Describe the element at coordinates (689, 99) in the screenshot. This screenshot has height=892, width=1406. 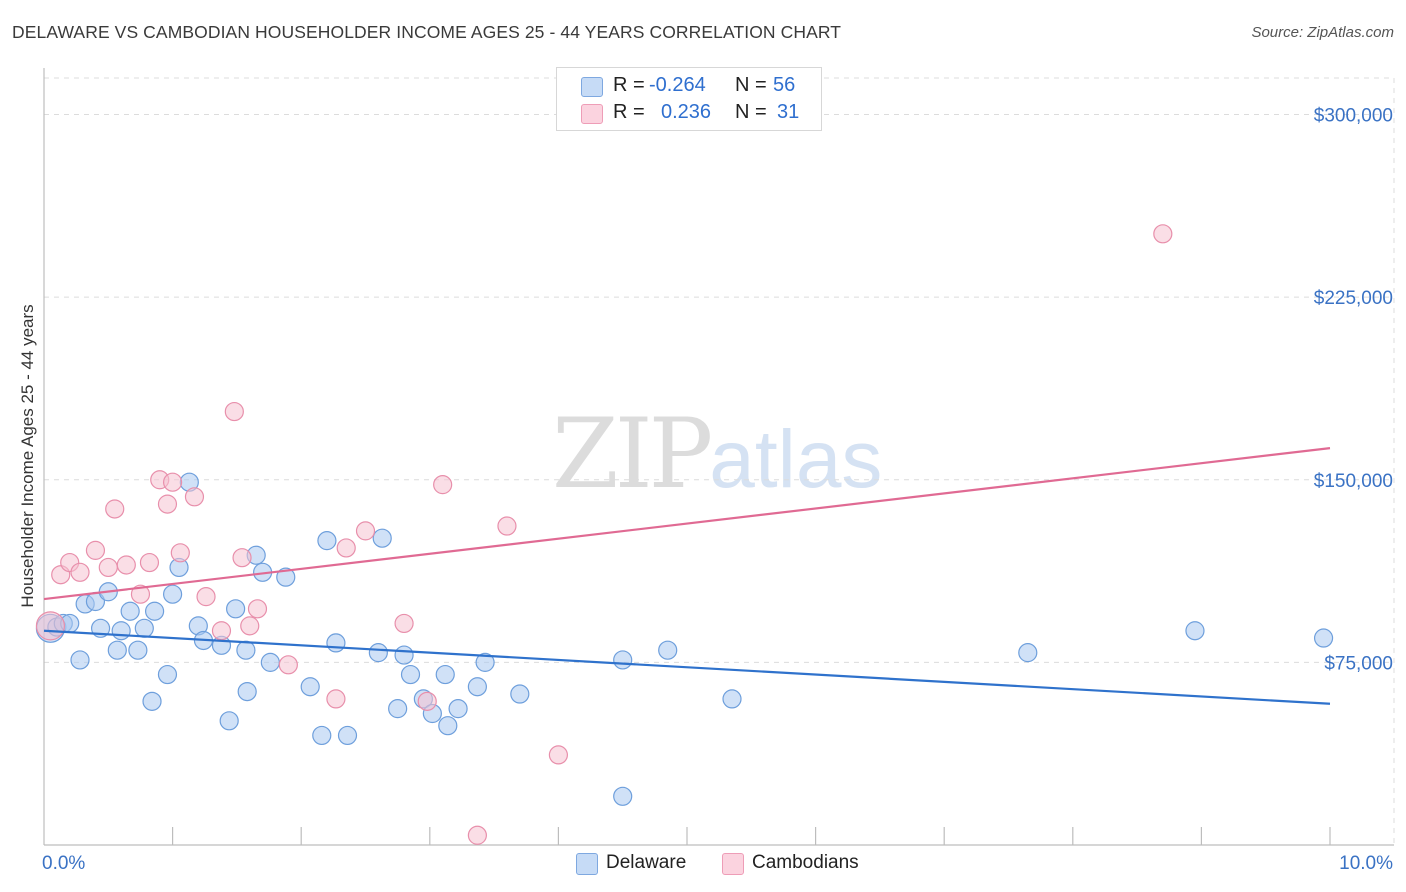
I see `stats-legend: R = -0.264 N = 56 R = 0.236 N = 31` at that location.